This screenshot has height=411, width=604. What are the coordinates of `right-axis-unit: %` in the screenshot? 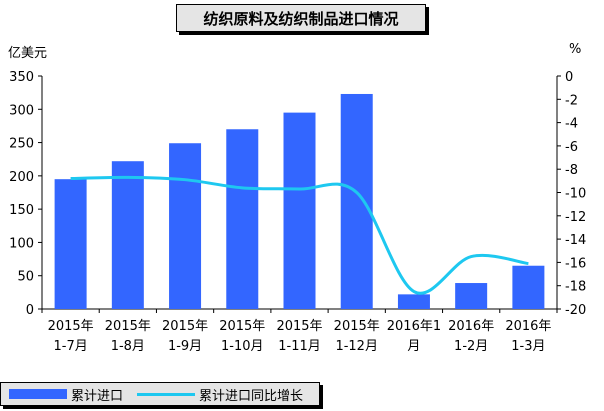 It's located at (575, 49).